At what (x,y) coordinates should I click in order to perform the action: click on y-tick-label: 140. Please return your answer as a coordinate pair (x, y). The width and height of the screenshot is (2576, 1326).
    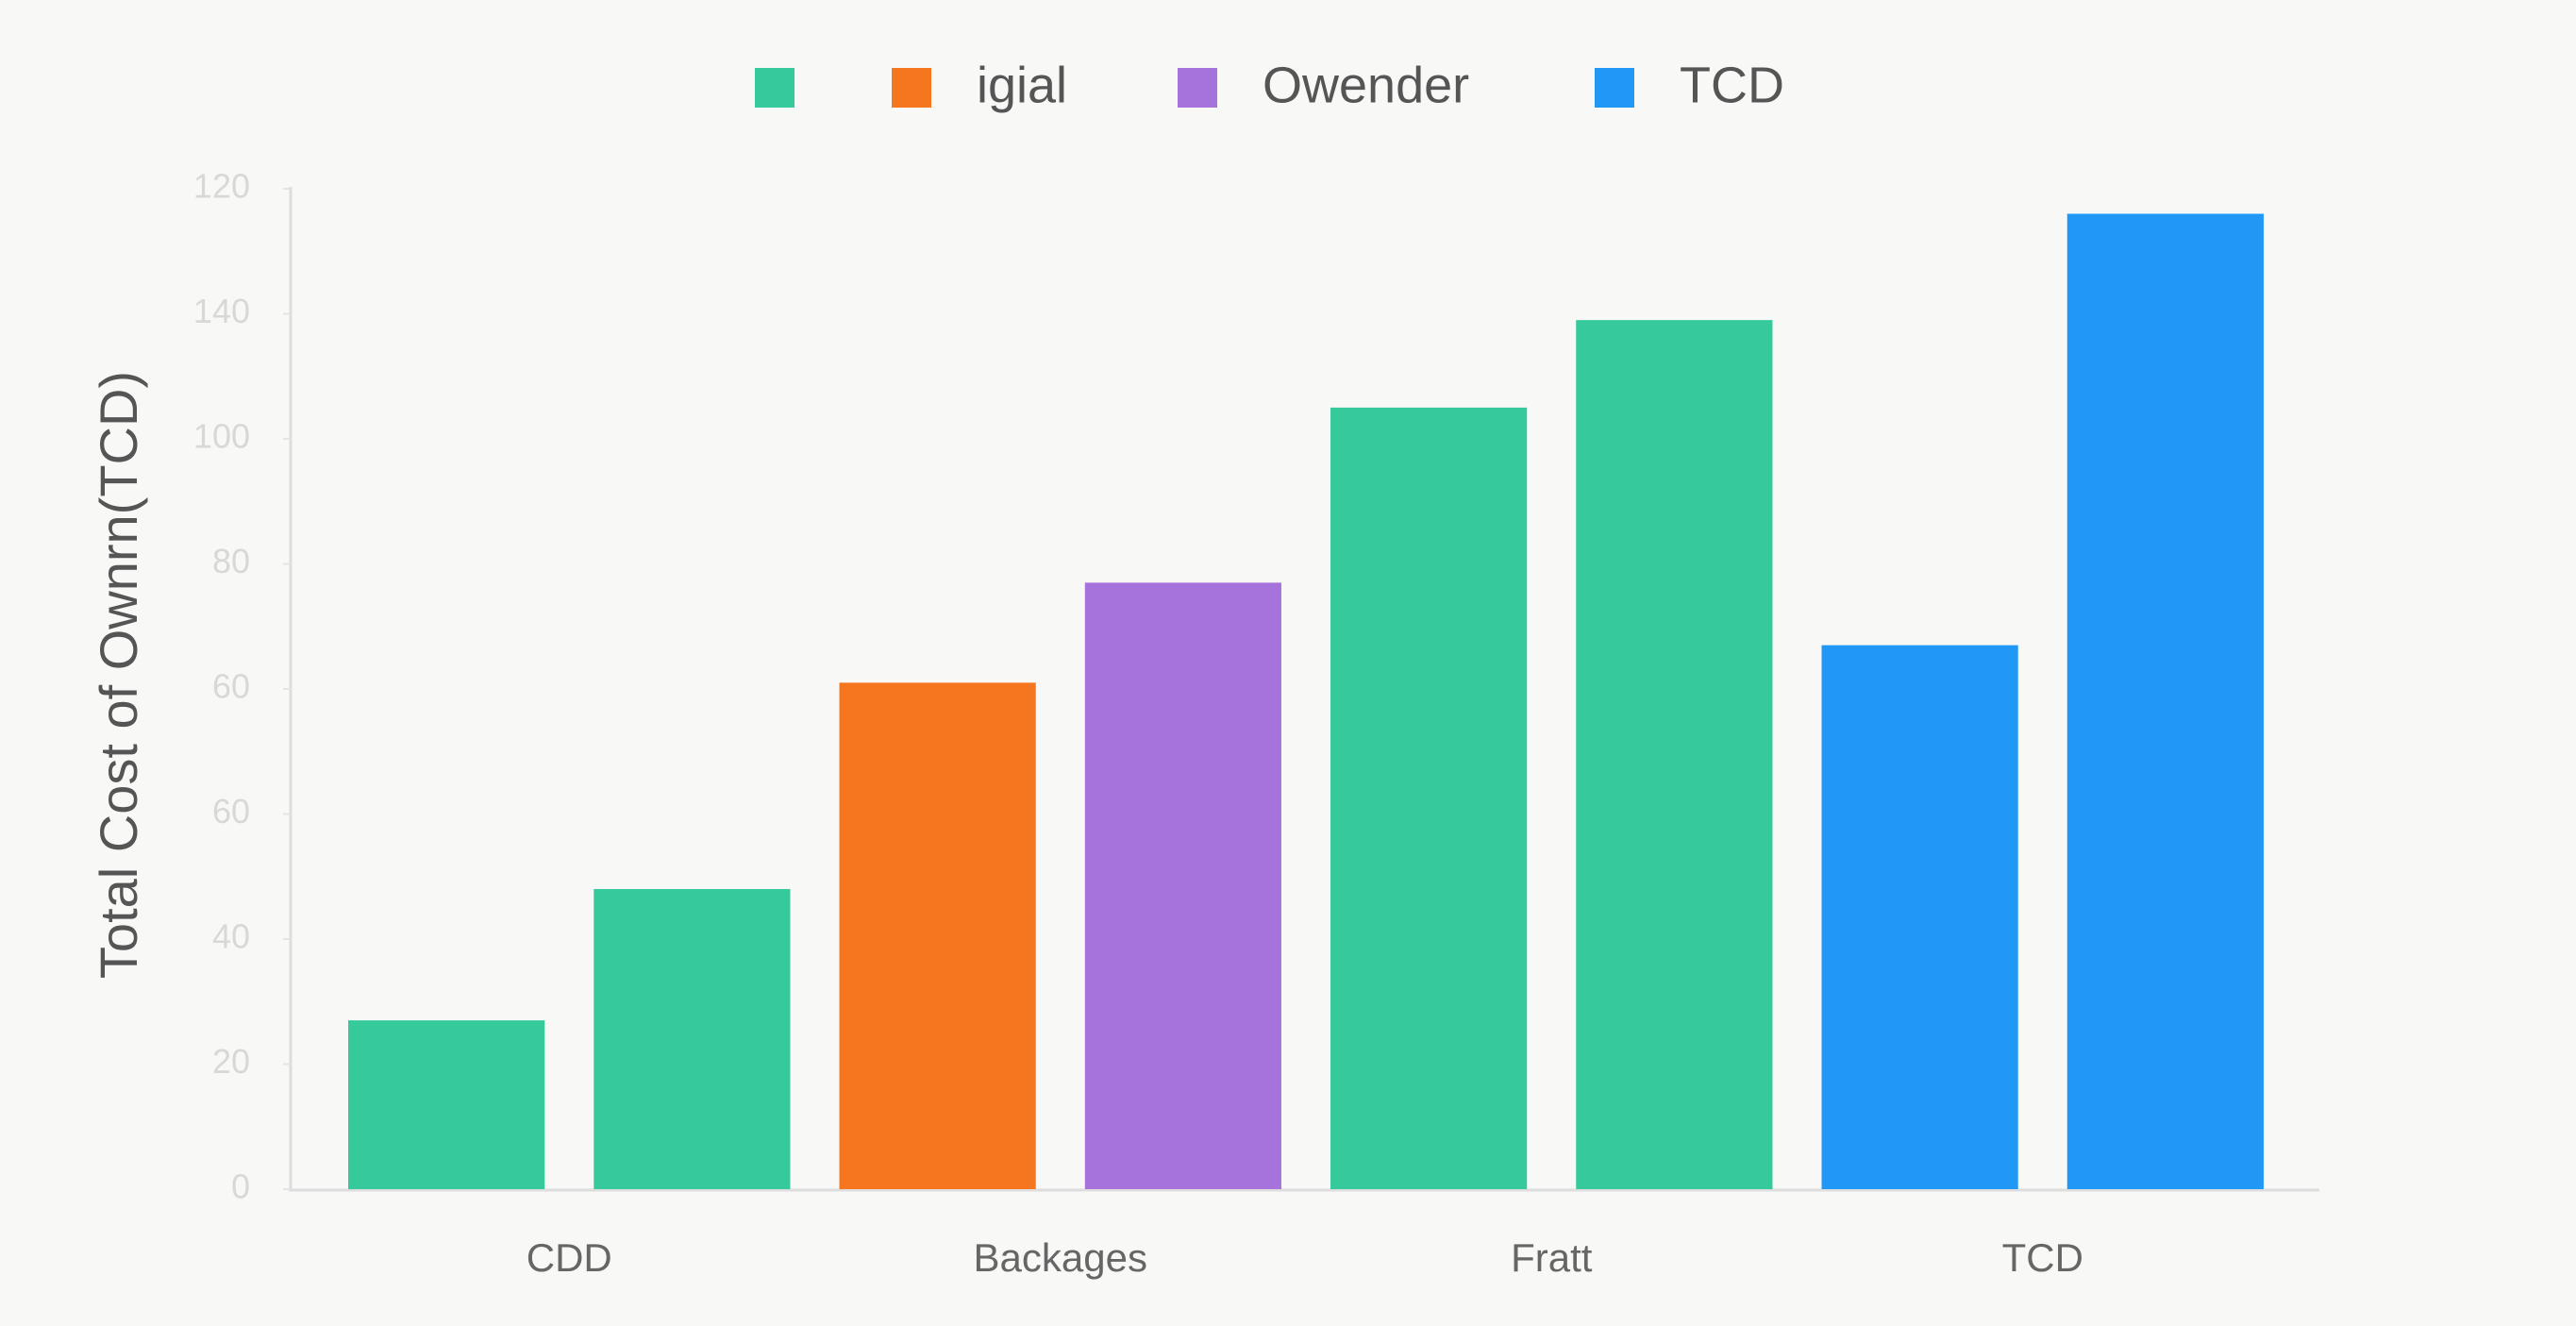
    Looking at the image, I should click on (221, 311).